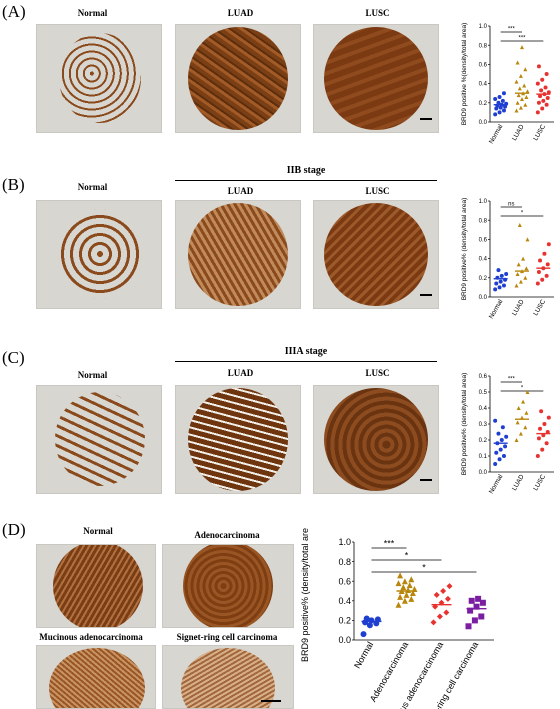  Describe the element at coordinates (511, 205) in the screenshot. I see `significance-label: ns` at that location.